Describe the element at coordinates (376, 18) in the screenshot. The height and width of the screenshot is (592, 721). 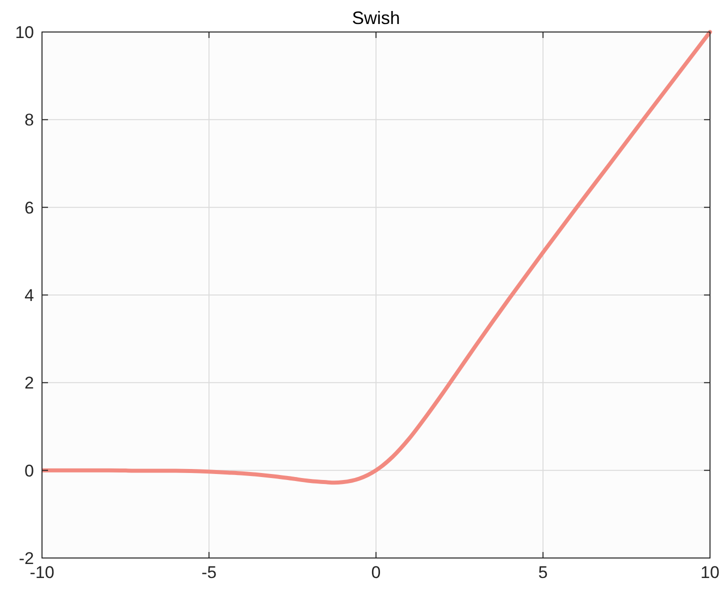
I see `chart-title: Swish` at that location.